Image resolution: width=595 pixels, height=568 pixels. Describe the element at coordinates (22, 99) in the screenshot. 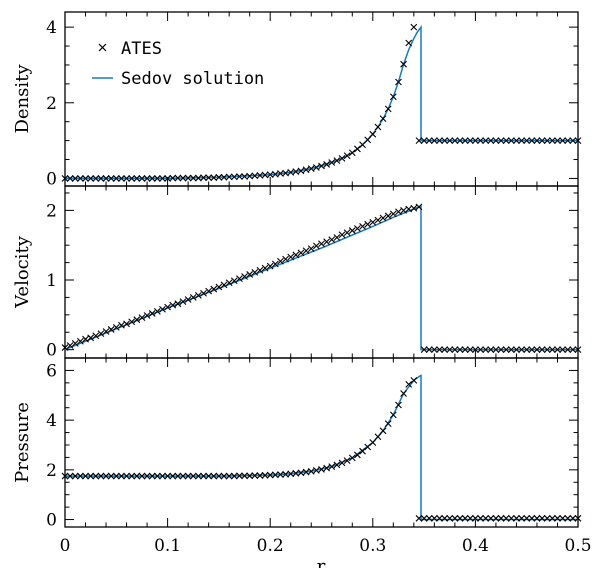

I see `density-y-axis-title: Density` at that location.